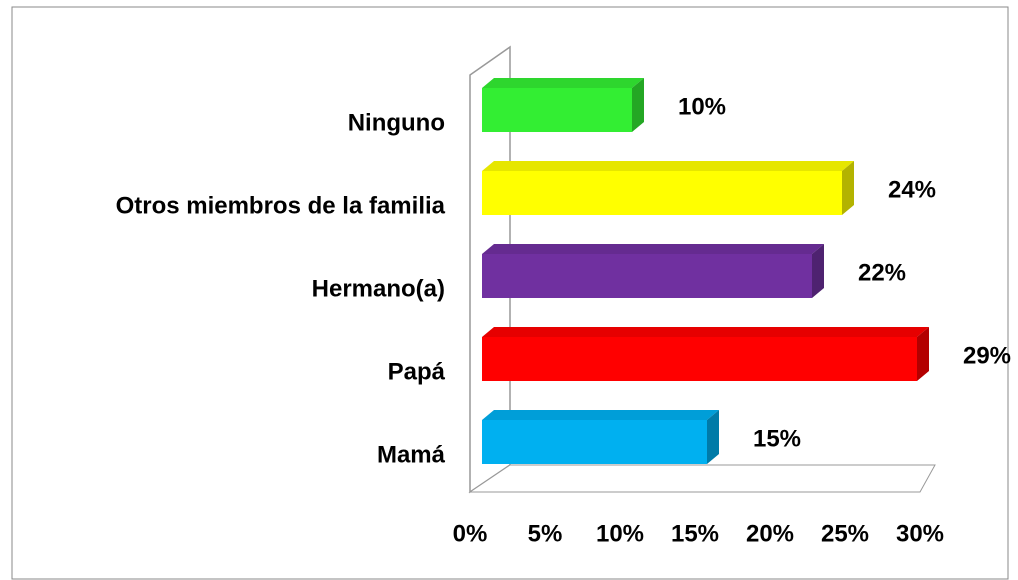 The image size is (1018, 580). Describe the element at coordinates (770, 533) in the screenshot. I see `x-tick-label: 20%` at that location.